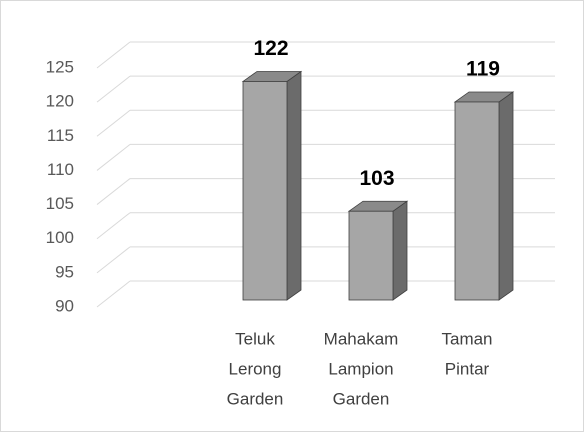  I want to click on y-tick-label: 115, so click(60, 135).